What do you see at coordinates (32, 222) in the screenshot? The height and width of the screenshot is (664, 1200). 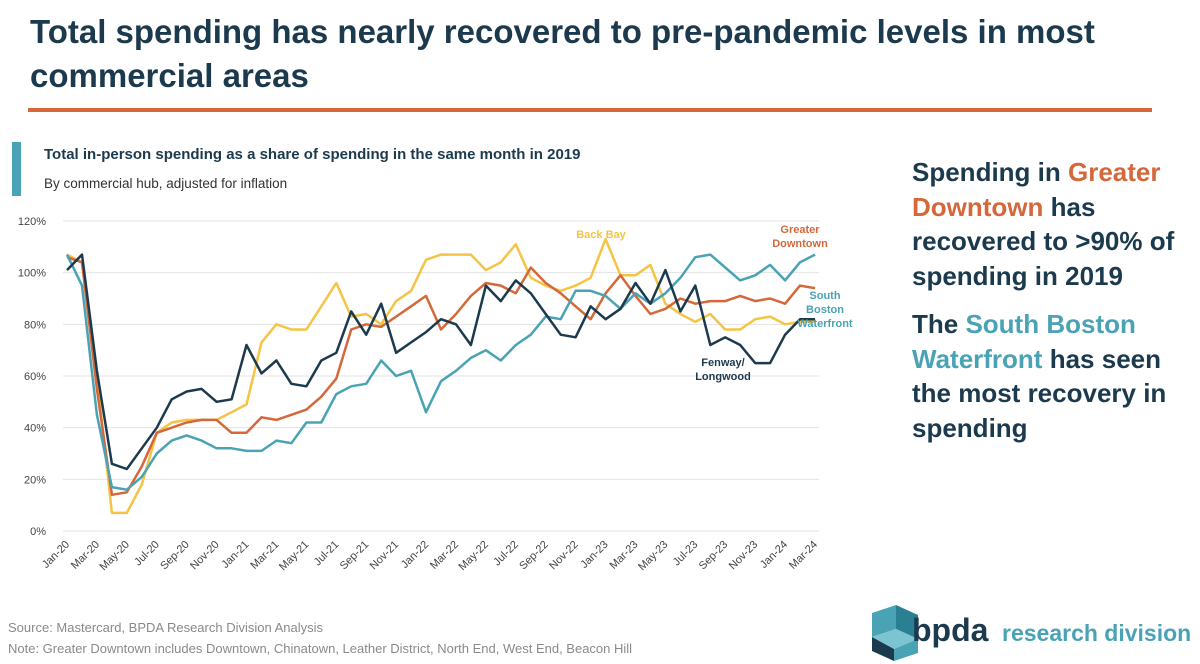 I see `y-tick-label: 120%` at bounding box center [32, 222].